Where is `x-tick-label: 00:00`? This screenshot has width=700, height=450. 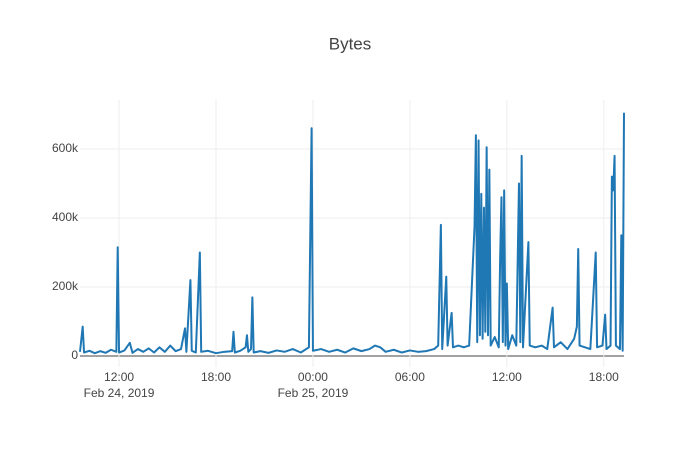 x-tick-label: 00:00 is located at coordinates (313, 377).